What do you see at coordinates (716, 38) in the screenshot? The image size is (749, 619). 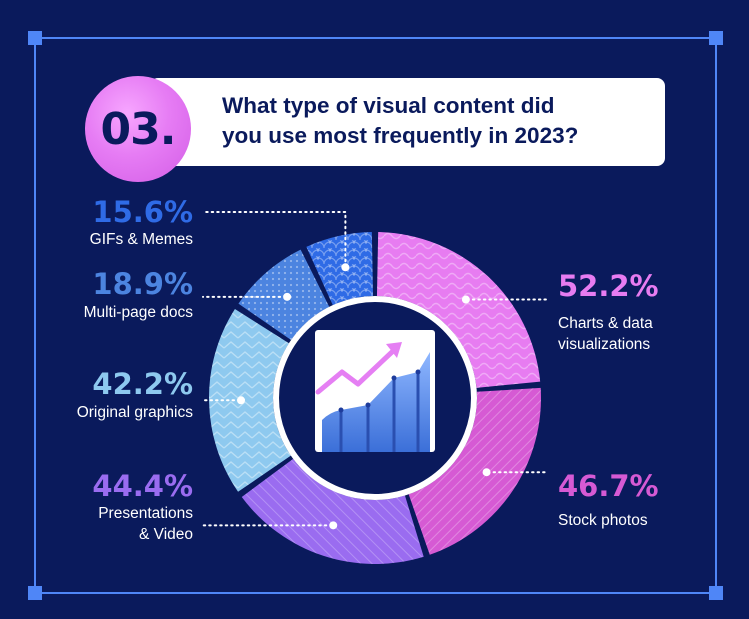 I see `frame-corner-tr` at bounding box center [716, 38].